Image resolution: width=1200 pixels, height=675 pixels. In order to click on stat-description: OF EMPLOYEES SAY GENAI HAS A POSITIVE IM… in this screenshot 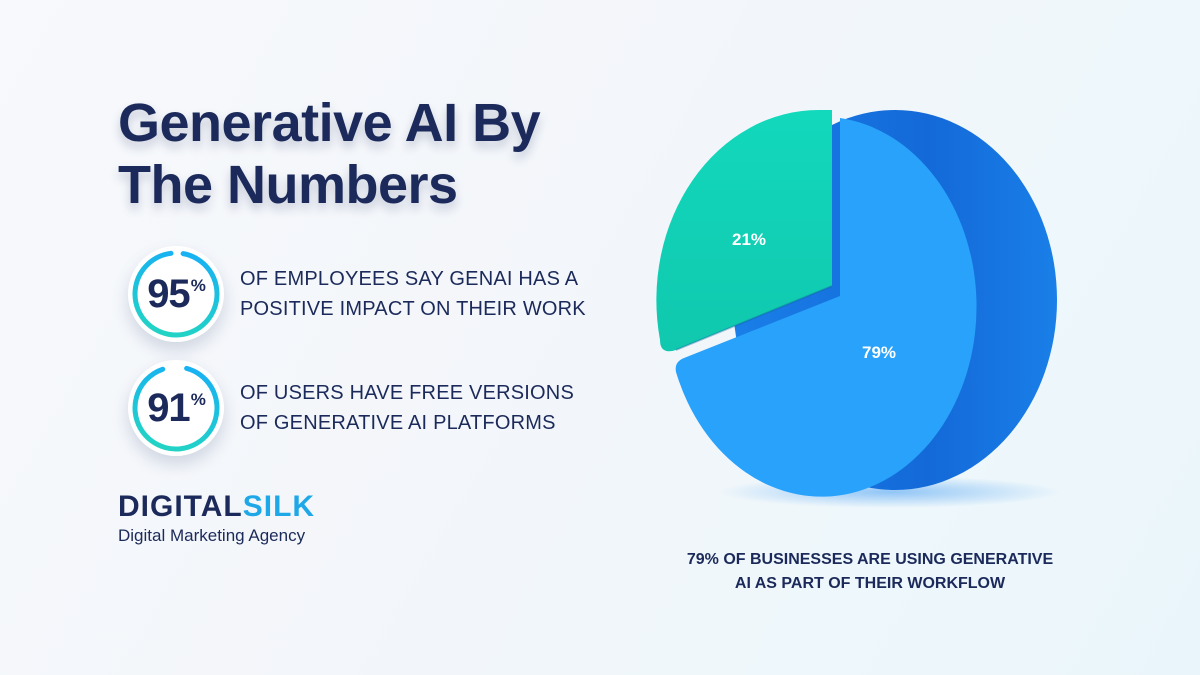, I will do `click(413, 294)`.